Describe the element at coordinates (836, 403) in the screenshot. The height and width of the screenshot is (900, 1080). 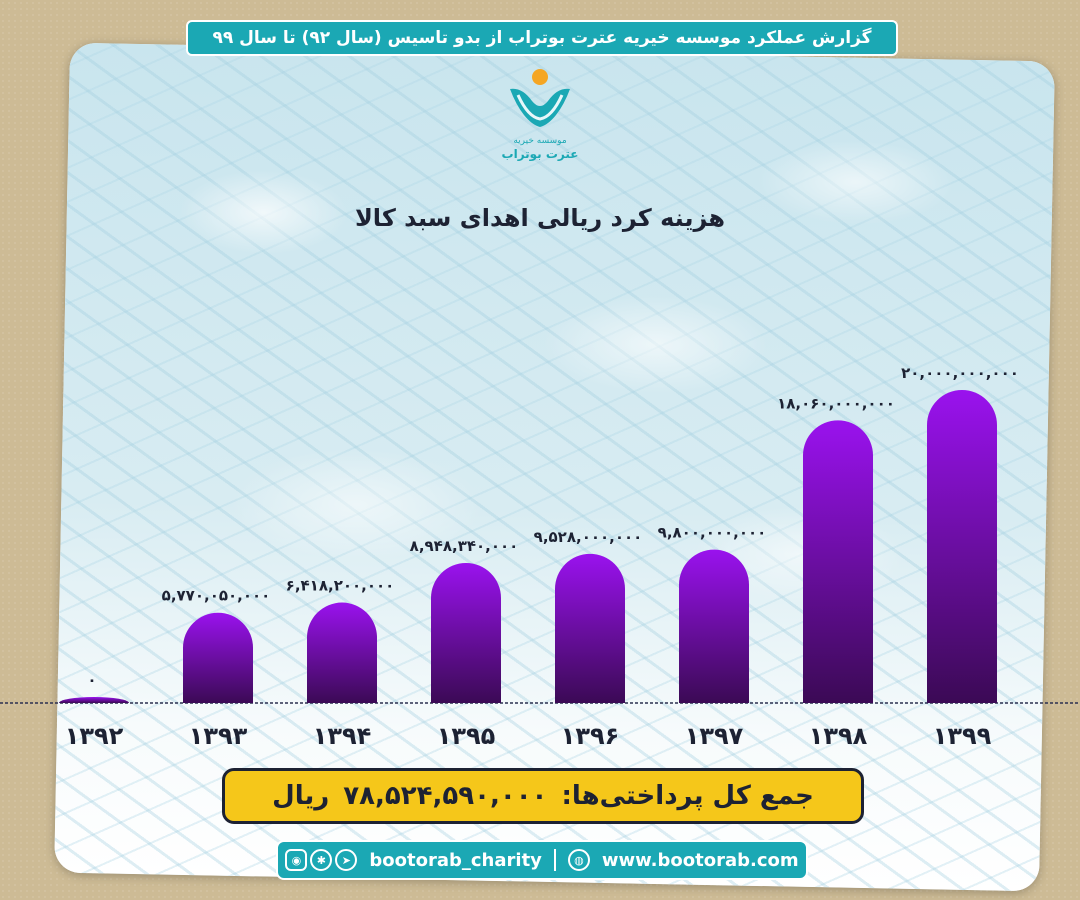
I see `value-label-6: ۱۸,۰۶۰,۰۰۰,۰۰۰` at that location.